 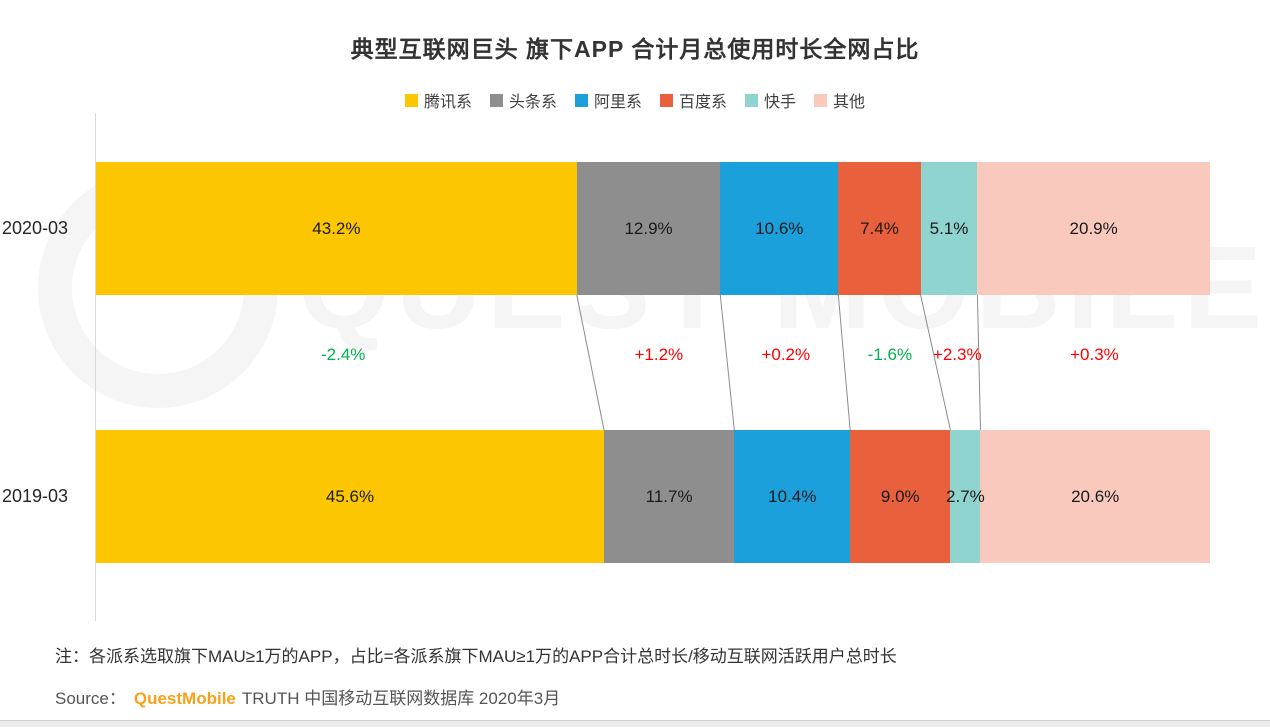 What do you see at coordinates (184, 698) in the screenshot?
I see `brand-name: QuestMobile` at bounding box center [184, 698].